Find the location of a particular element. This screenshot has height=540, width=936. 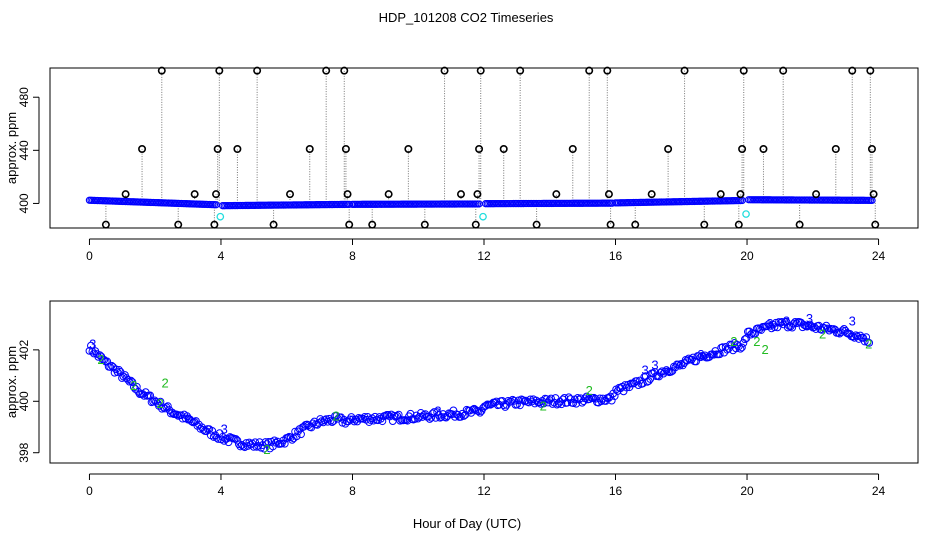

bottom-y-tick-label: 400 is located at coordinates (24, 401).